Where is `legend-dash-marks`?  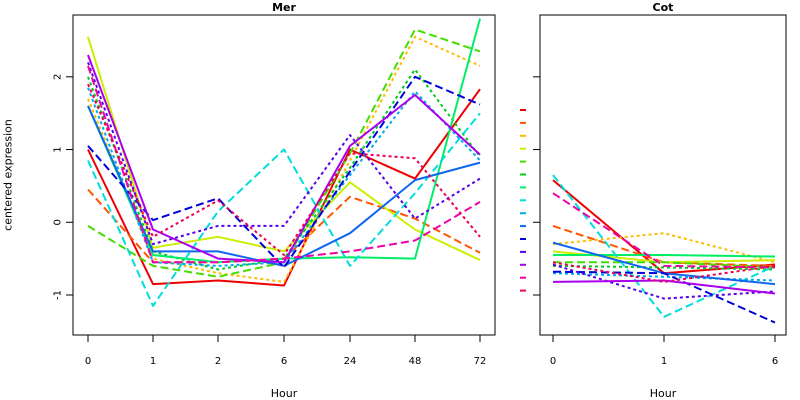 legend-dash-marks is located at coordinates (523, 200).